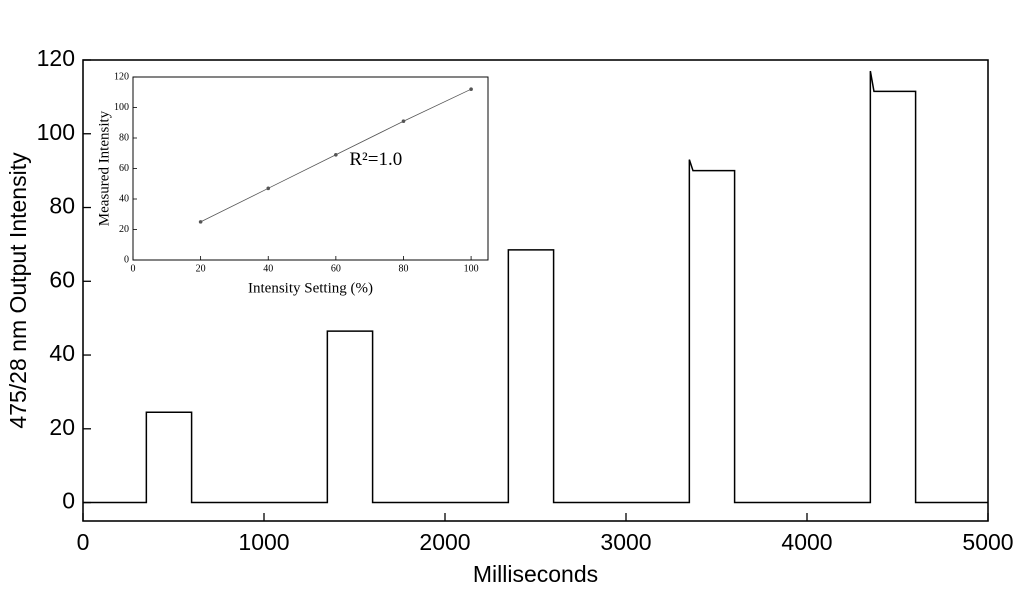  Describe the element at coordinates (268, 268) in the screenshot. I see `x-tick-label: 40` at that location.